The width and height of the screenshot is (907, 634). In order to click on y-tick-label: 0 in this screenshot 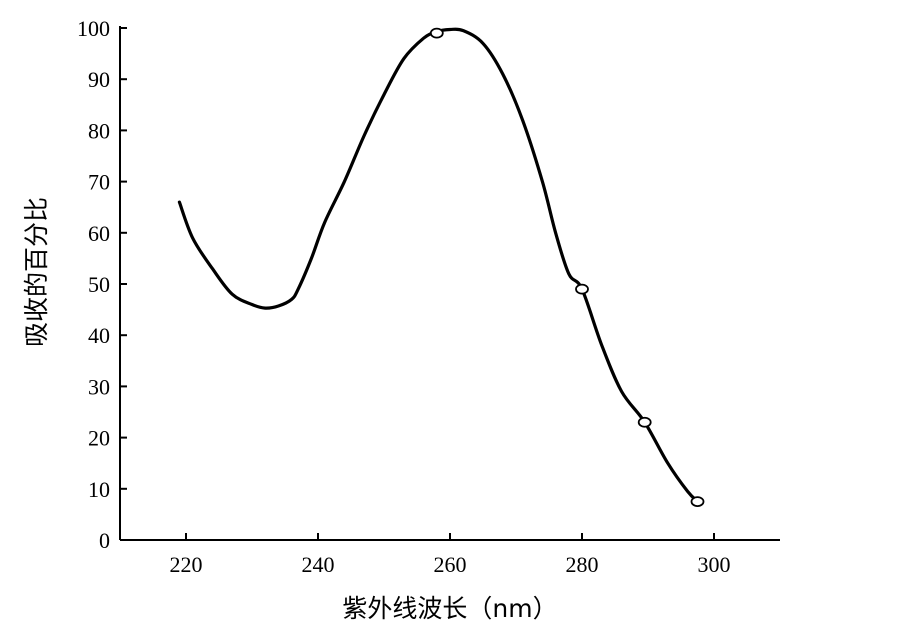, I will do `click(104, 540)`.